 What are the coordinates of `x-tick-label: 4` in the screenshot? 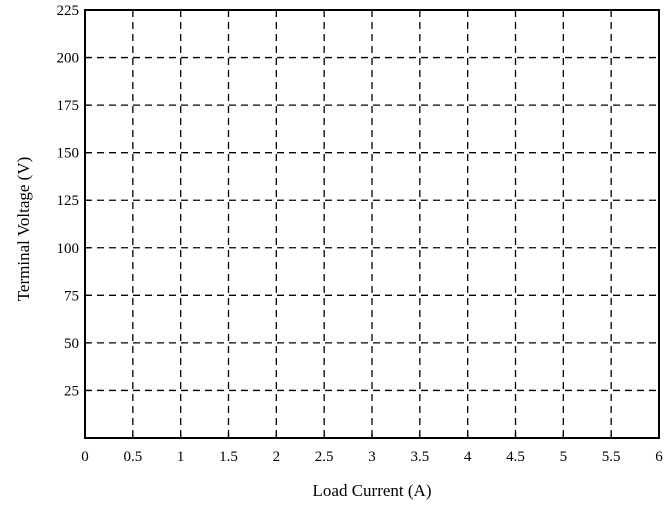 It's located at (468, 457).